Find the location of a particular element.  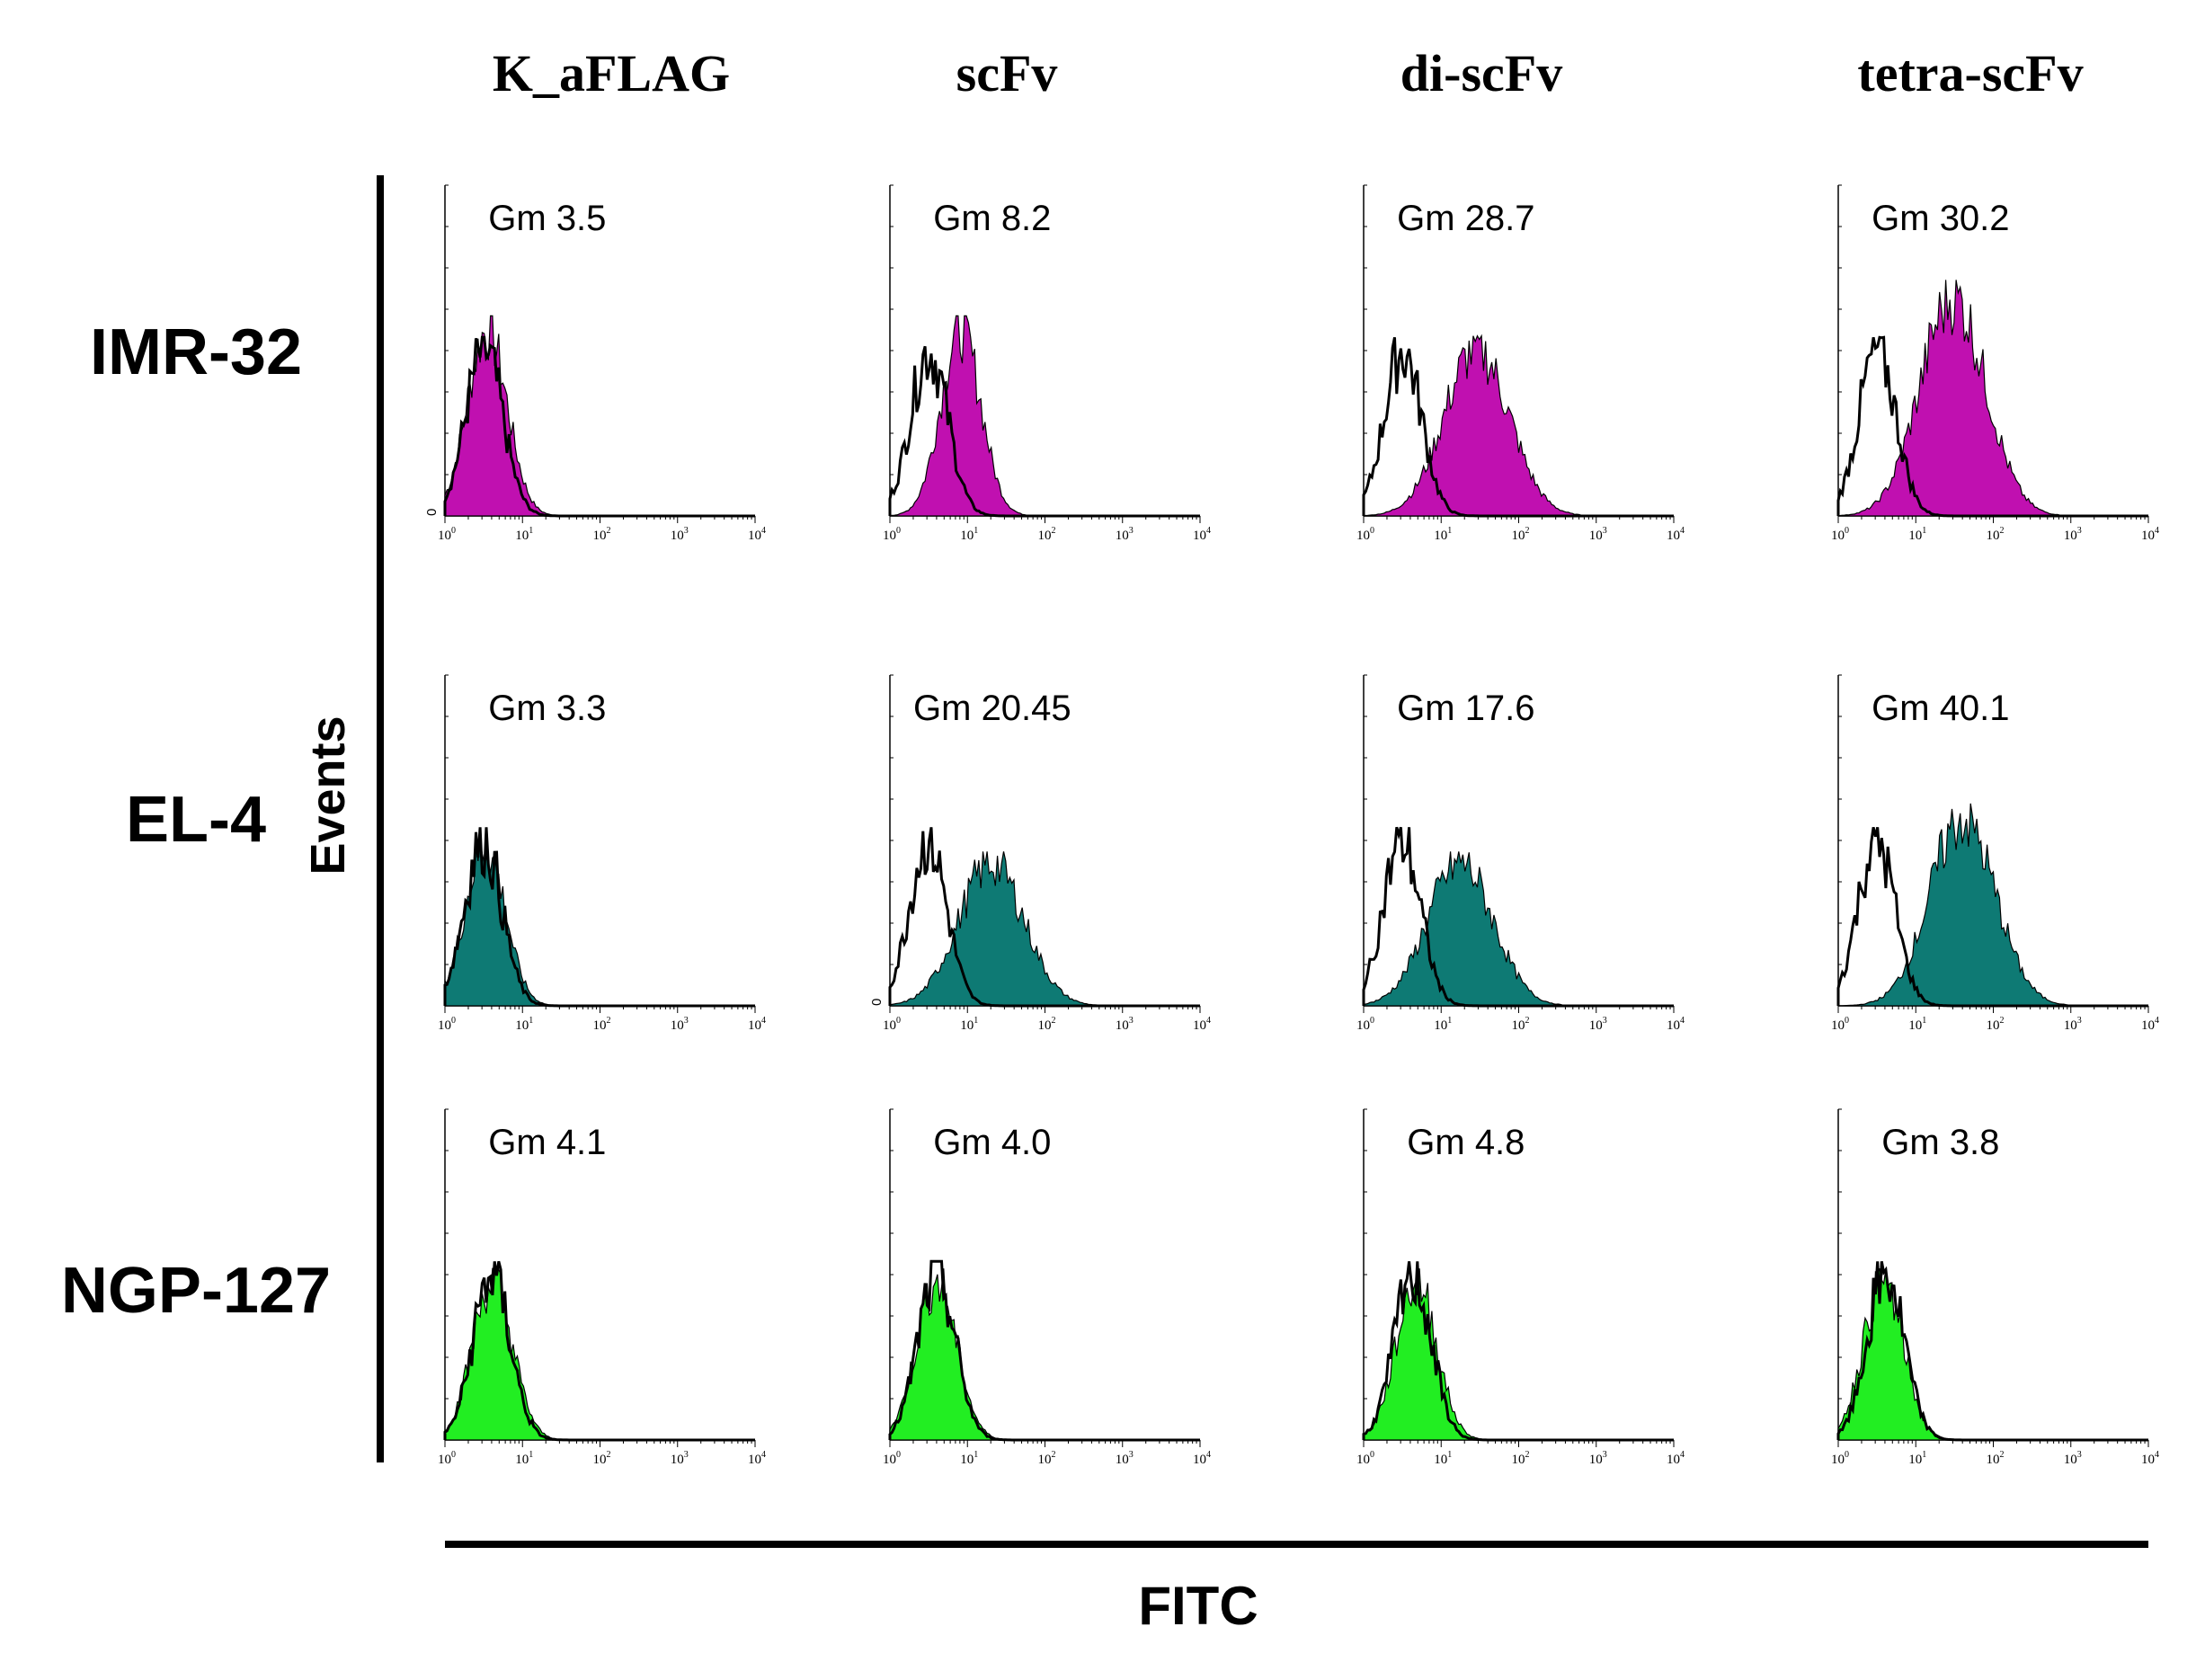

y-axis-label: Events is located at coordinates (328, 796).